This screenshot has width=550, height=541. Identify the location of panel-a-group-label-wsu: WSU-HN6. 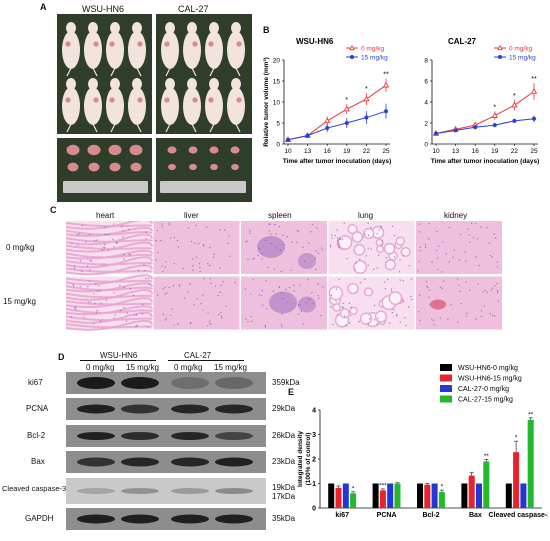
(103, 9).